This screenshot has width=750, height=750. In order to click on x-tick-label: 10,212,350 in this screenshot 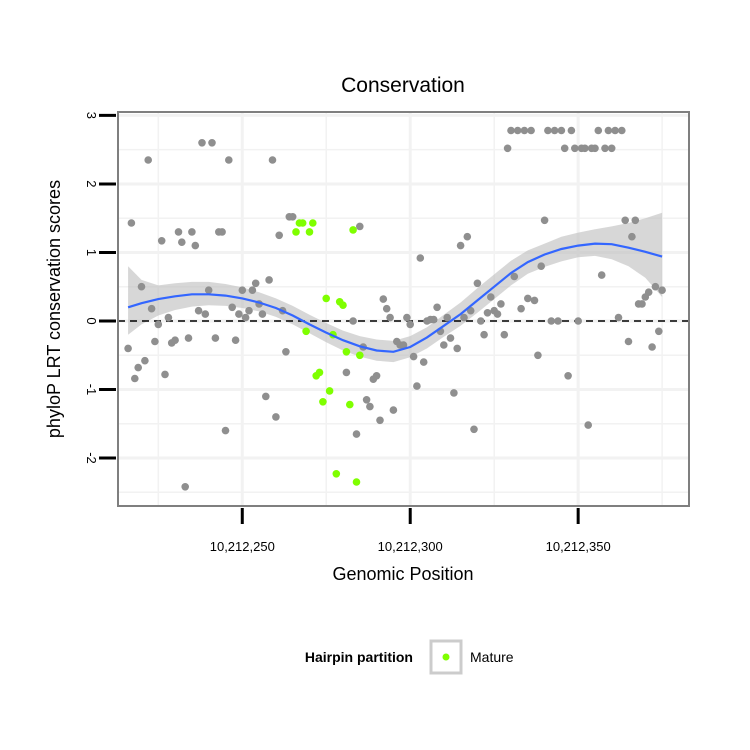, I will do `click(578, 546)`.